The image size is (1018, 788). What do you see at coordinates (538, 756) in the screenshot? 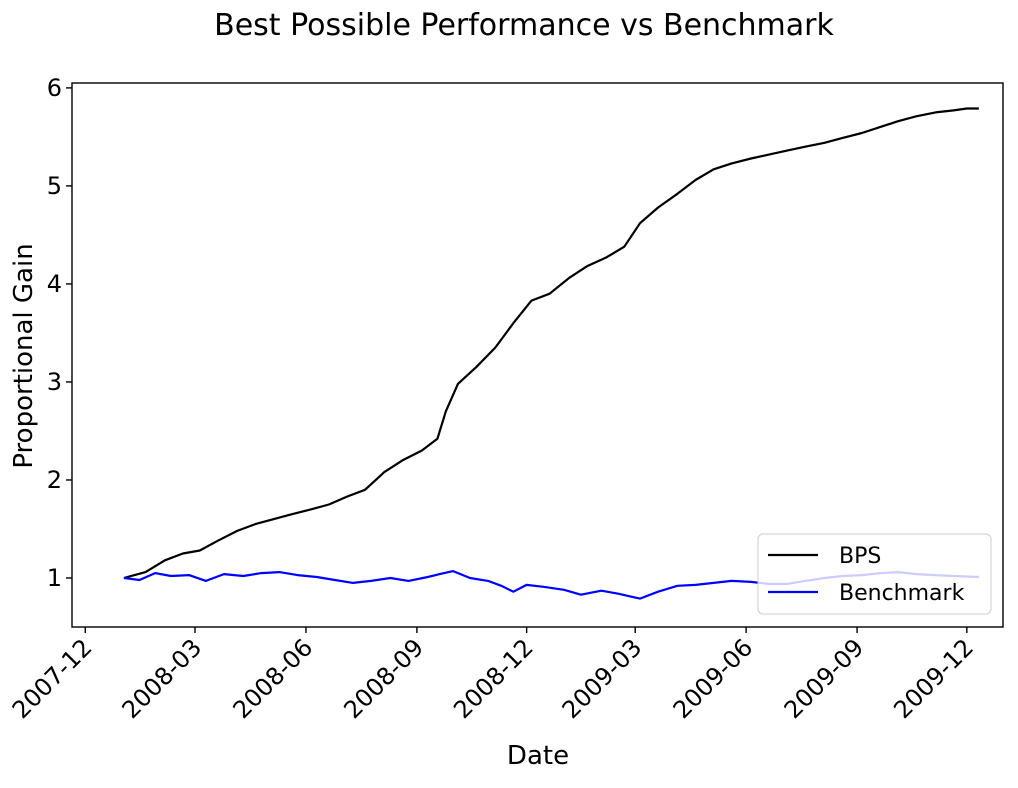
I see `x-axis-label: Date` at bounding box center [538, 756].